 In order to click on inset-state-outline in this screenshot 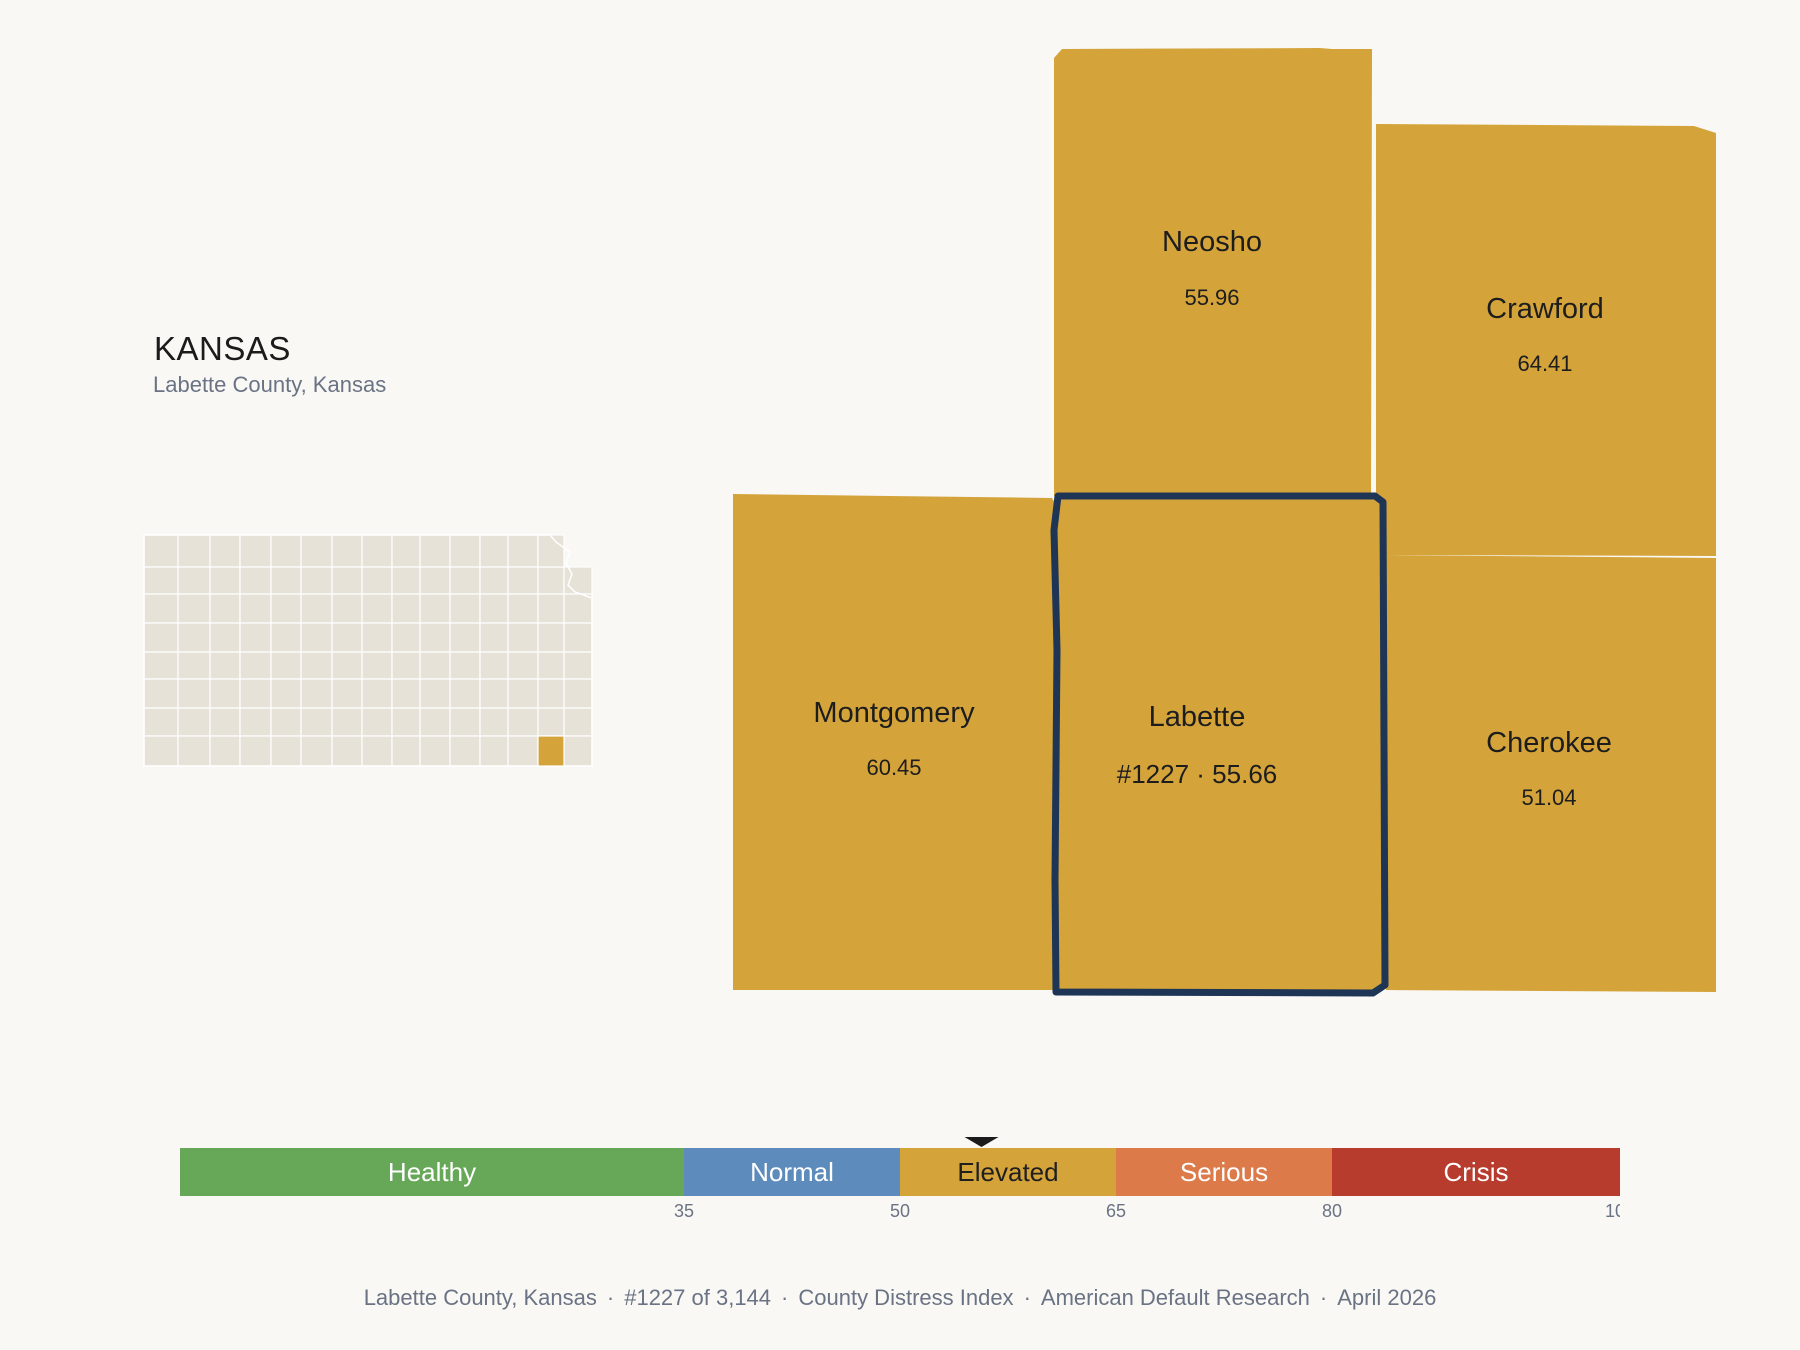, I will do `click(368, 650)`.